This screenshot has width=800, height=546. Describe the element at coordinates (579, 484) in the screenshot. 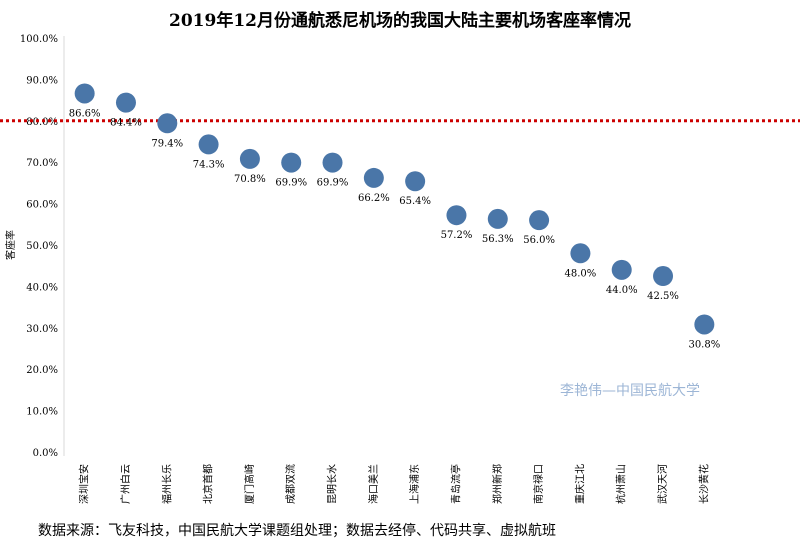

I see `x-tick-label: 重庆江北` at that location.